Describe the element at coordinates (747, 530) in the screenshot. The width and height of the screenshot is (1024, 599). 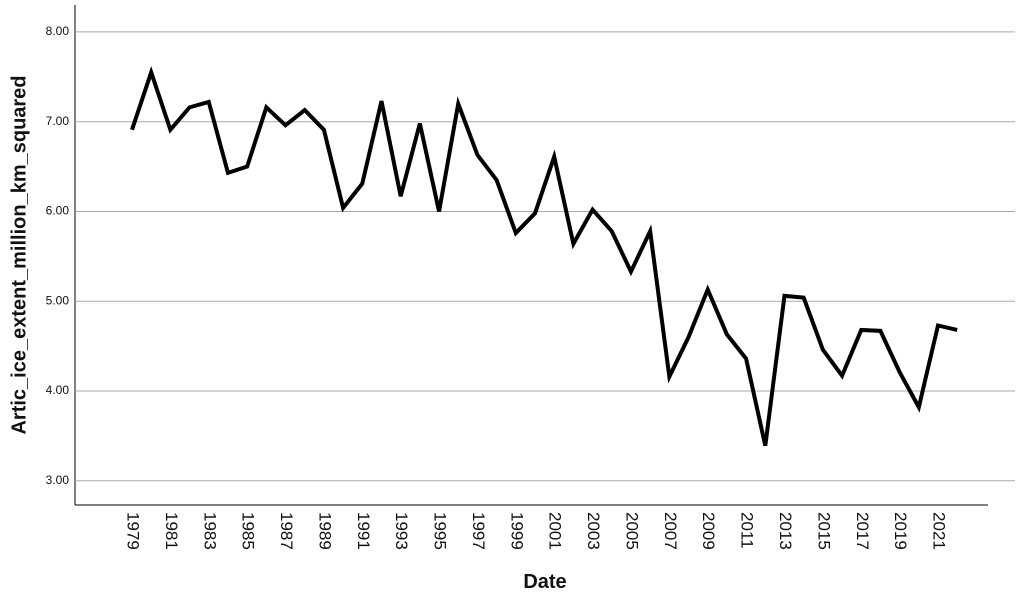
I see `x-tick-label: 2011` at that location.